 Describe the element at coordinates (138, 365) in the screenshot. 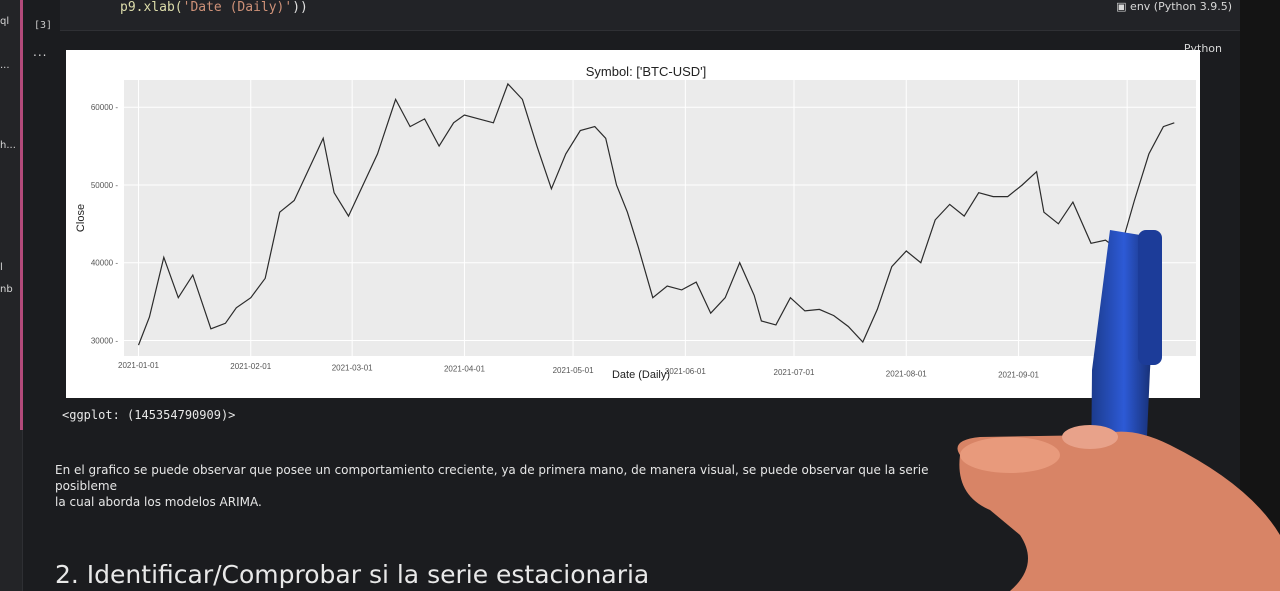

I see `x-tick-label: 2021-01-01` at that location.